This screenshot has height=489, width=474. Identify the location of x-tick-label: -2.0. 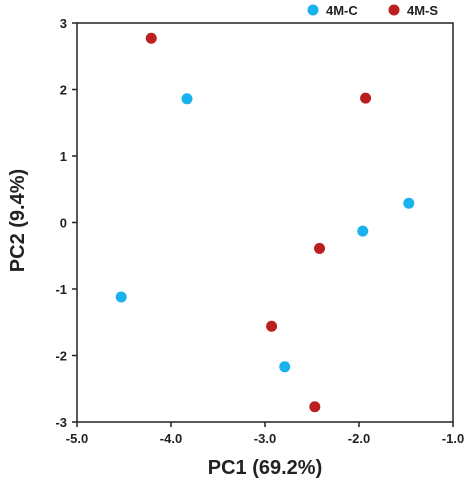
(359, 438).